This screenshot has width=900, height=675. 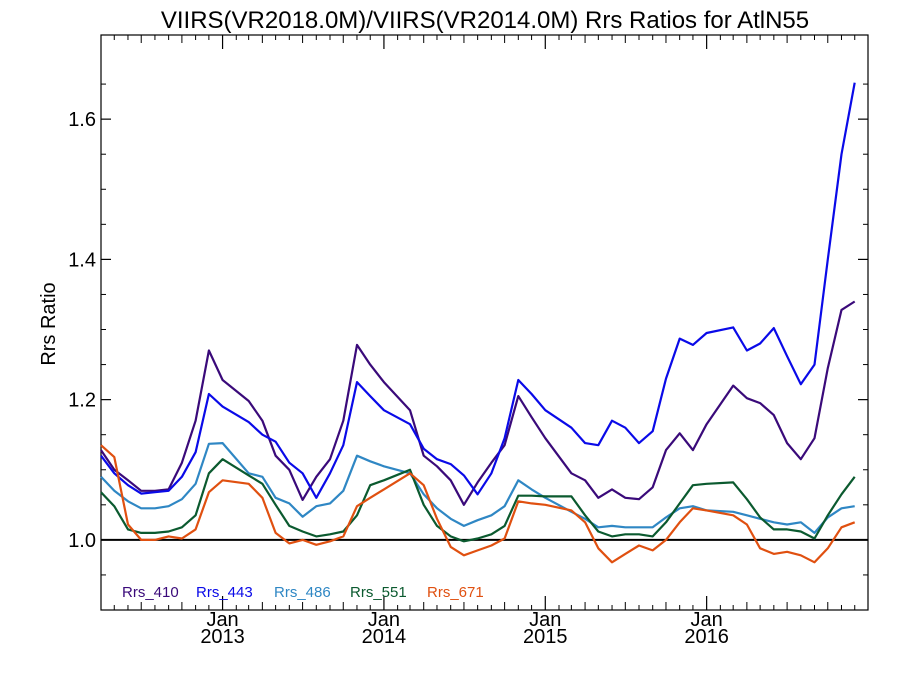 What do you see at coordinates (455, 592) in the screenshot?
I see `legend-item-rrs-671: Rrs_671` at bounding box center [455, 592].